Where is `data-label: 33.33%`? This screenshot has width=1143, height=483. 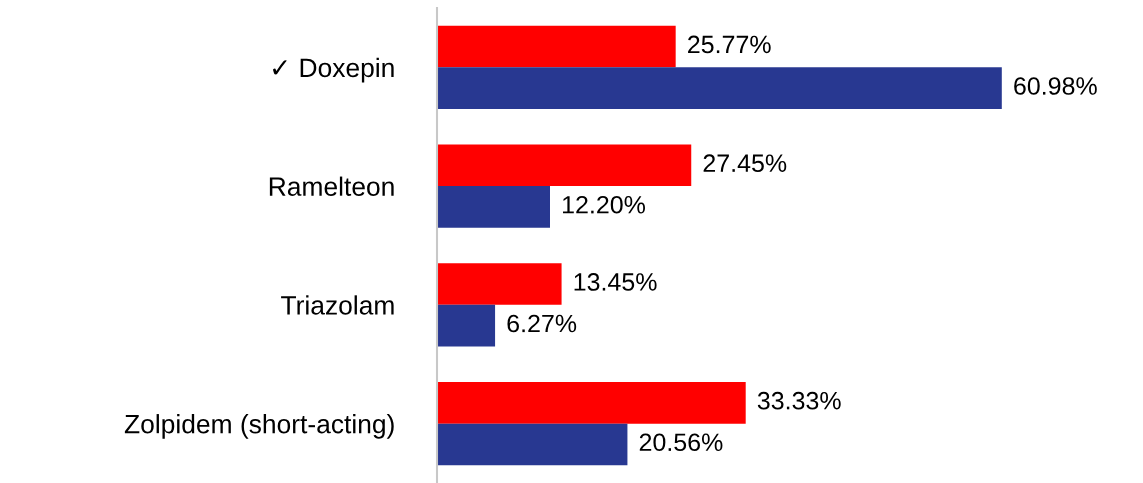 data-label: 33.33% is located at coordinates (799, 400).